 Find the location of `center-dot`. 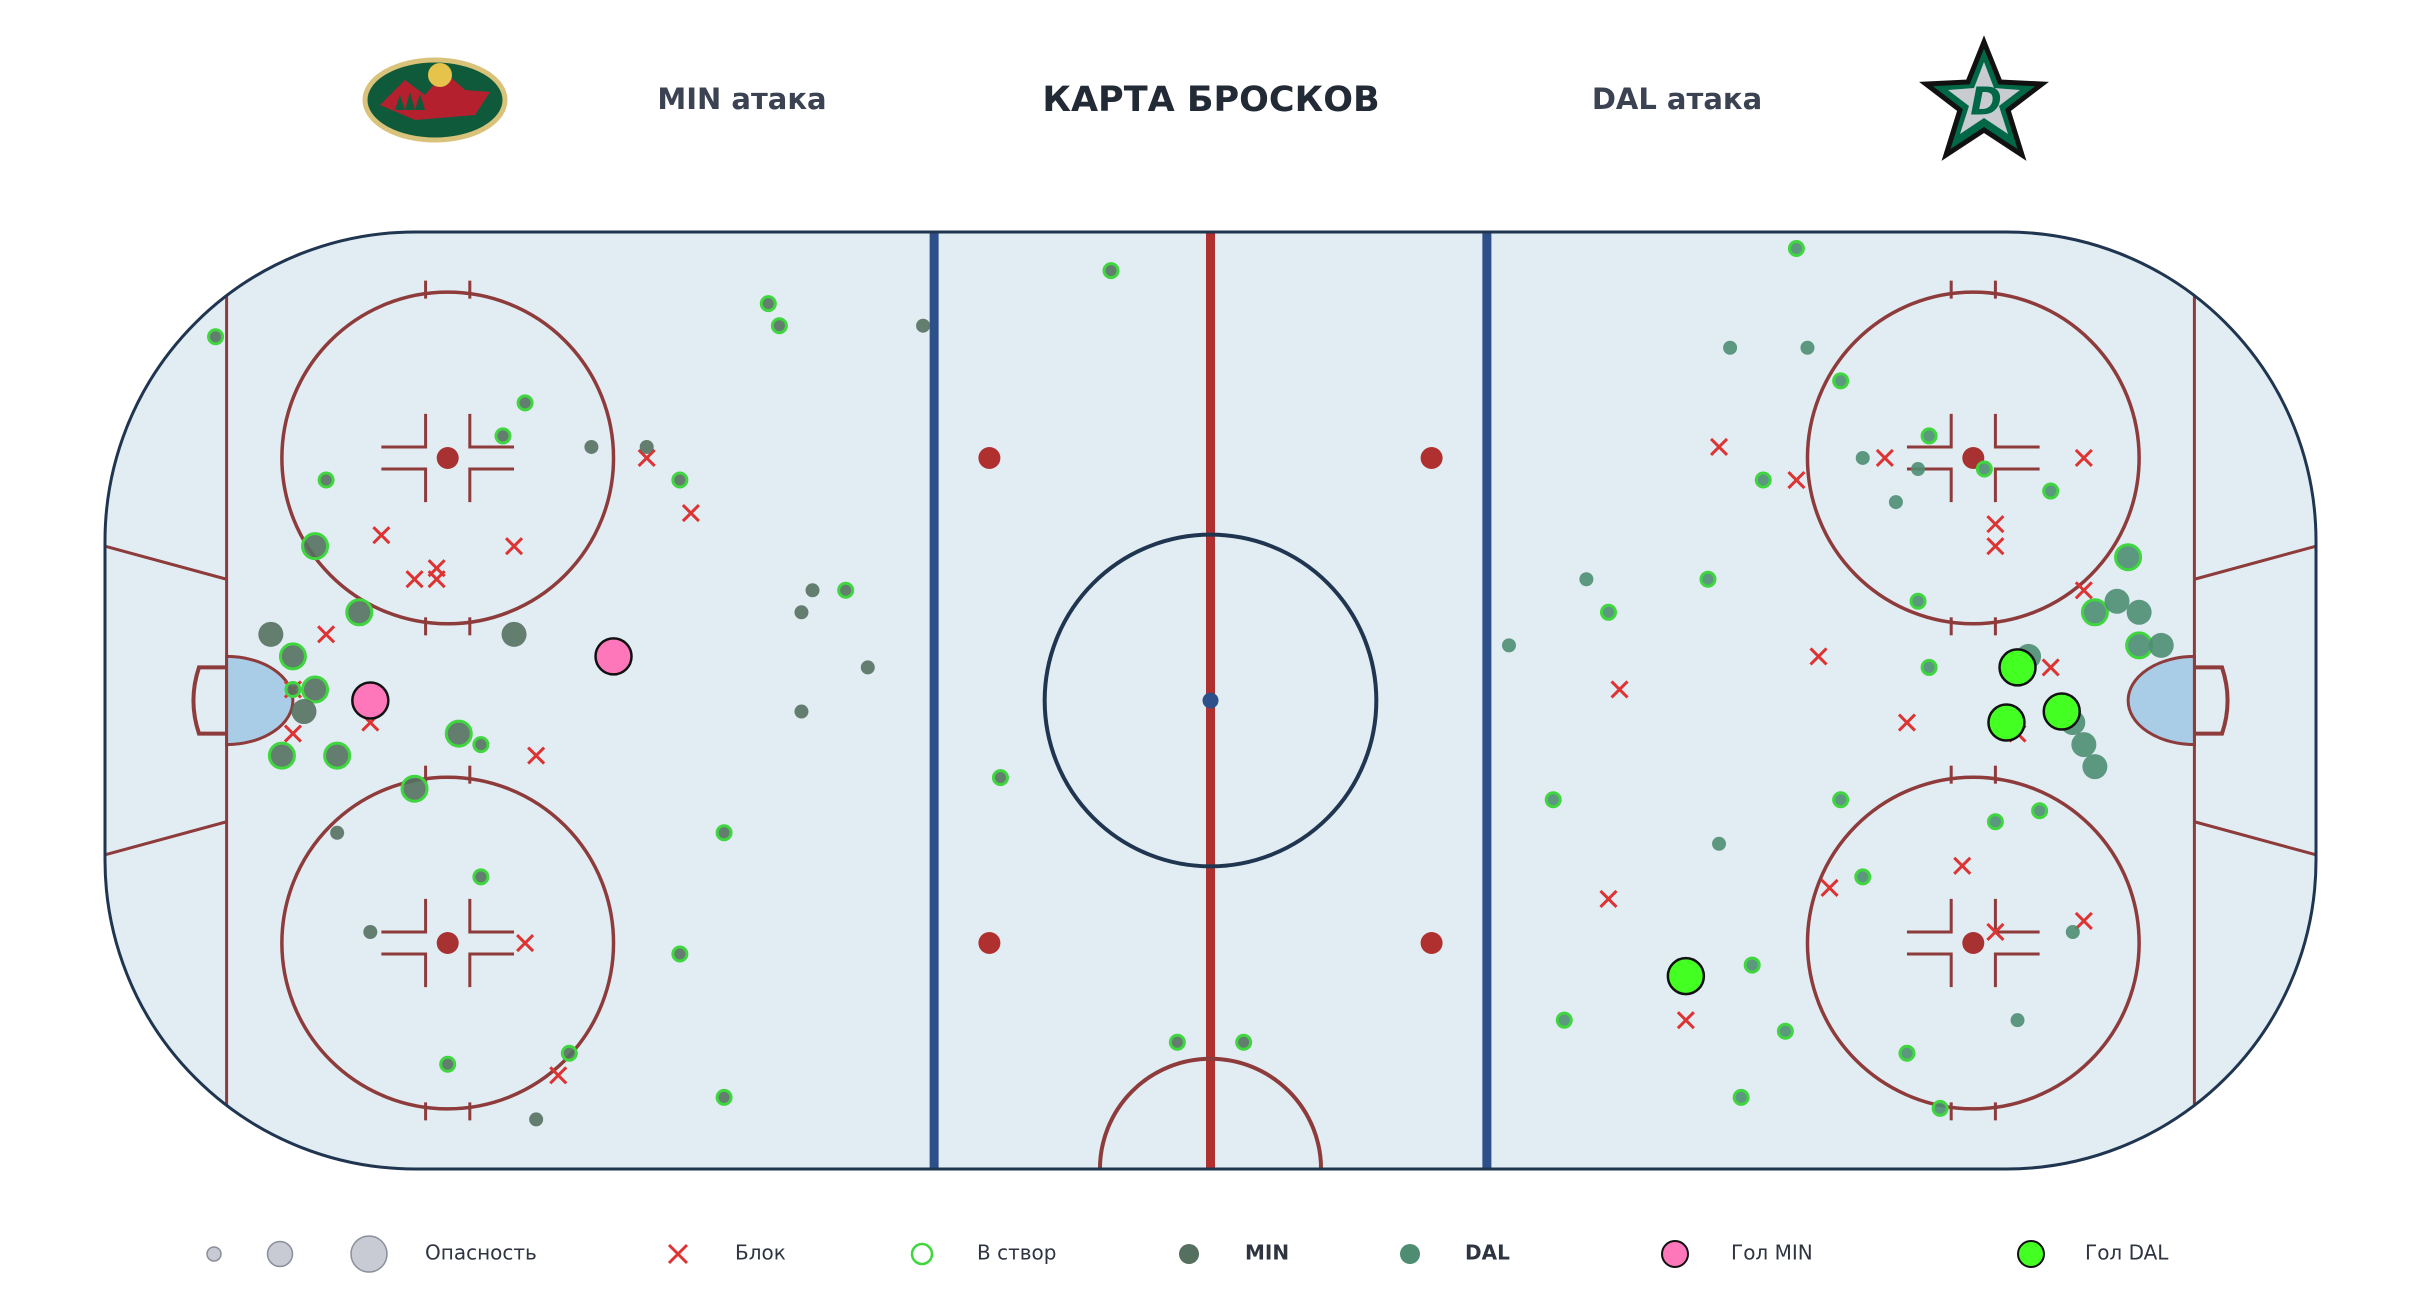

center-dot is located at coordinates (1210, 700).